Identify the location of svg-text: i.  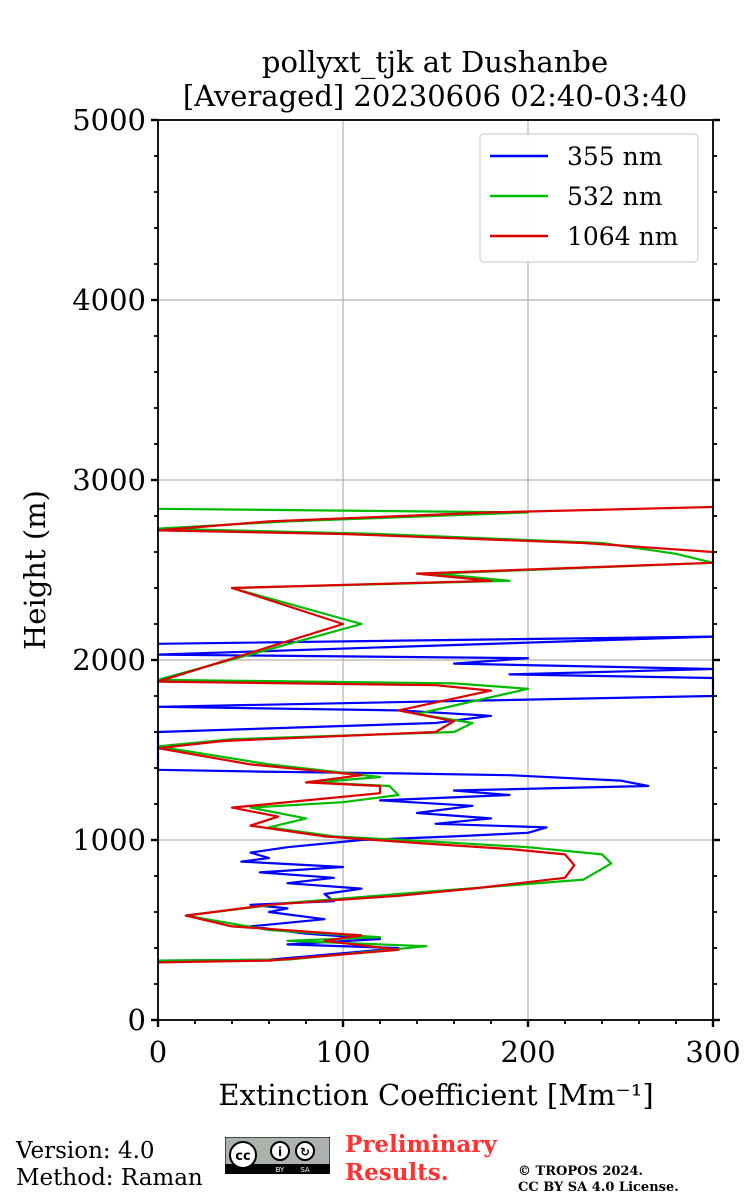
(280, 1152).